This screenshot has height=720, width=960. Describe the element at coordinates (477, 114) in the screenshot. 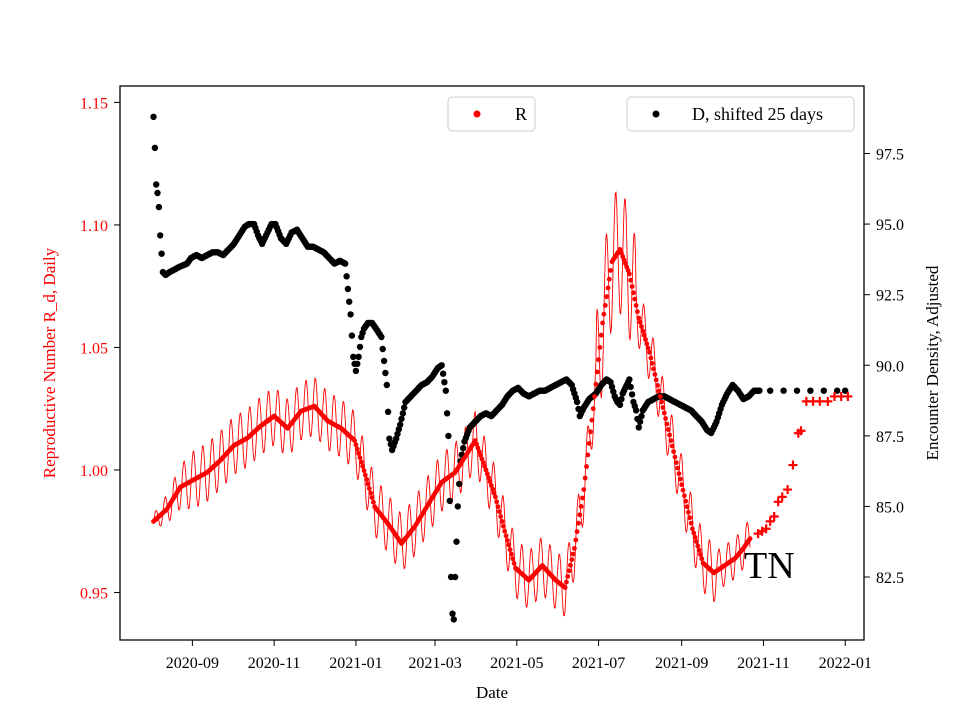

I see `legend-r-marker` at that location.